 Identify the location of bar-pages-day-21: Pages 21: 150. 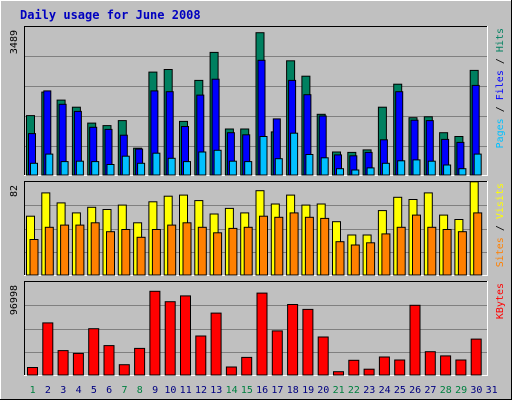
(340, 172).